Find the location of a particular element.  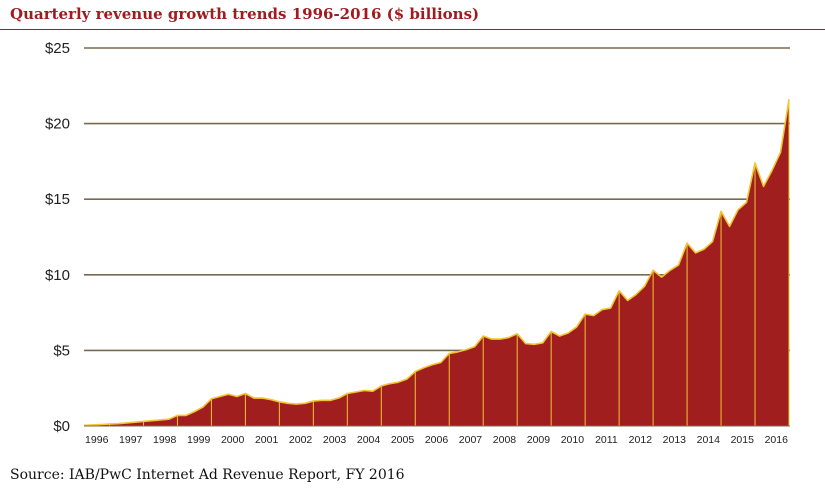

y-tick-label: $5 is located at coordinates (61, 350).